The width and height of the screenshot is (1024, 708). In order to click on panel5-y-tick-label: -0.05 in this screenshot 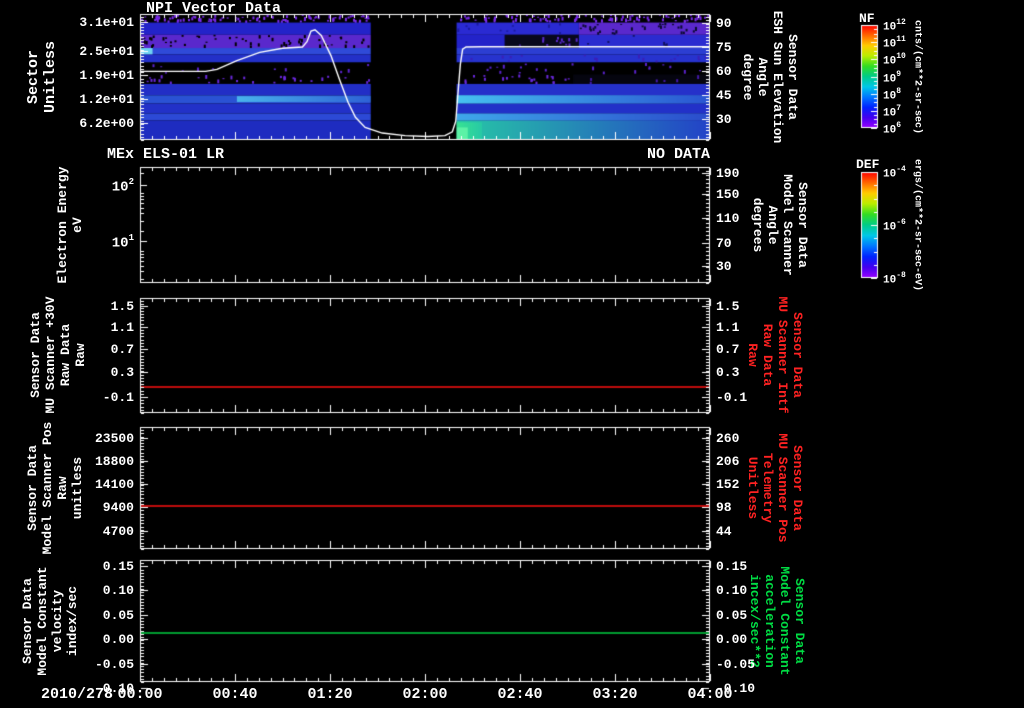, I will do `click(114, 664)`.